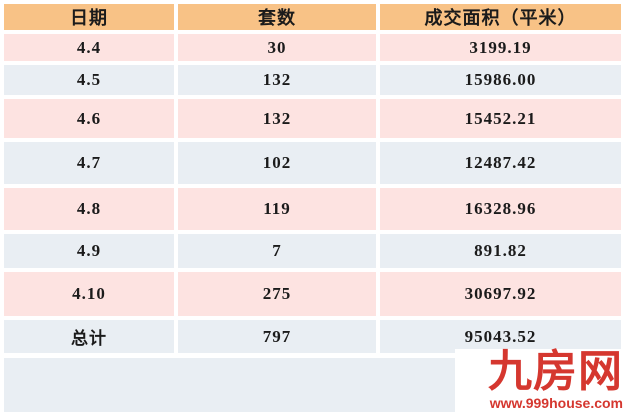  I want to click on brand-name: 九房网, so click(555, 371).